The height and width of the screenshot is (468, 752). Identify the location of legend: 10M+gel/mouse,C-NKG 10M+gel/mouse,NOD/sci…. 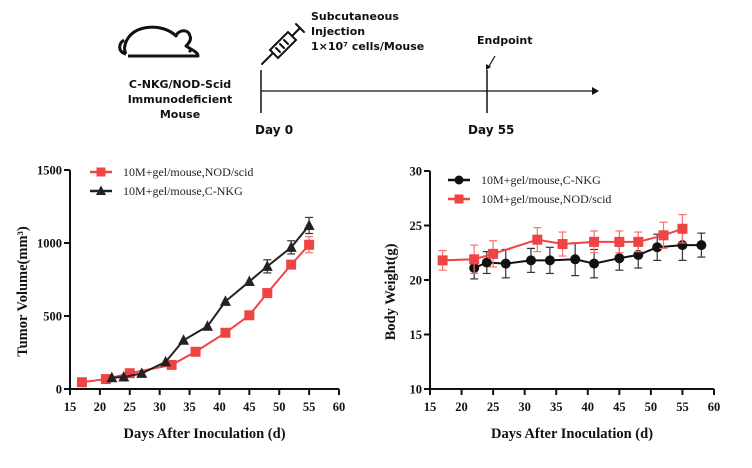
(529, 189).